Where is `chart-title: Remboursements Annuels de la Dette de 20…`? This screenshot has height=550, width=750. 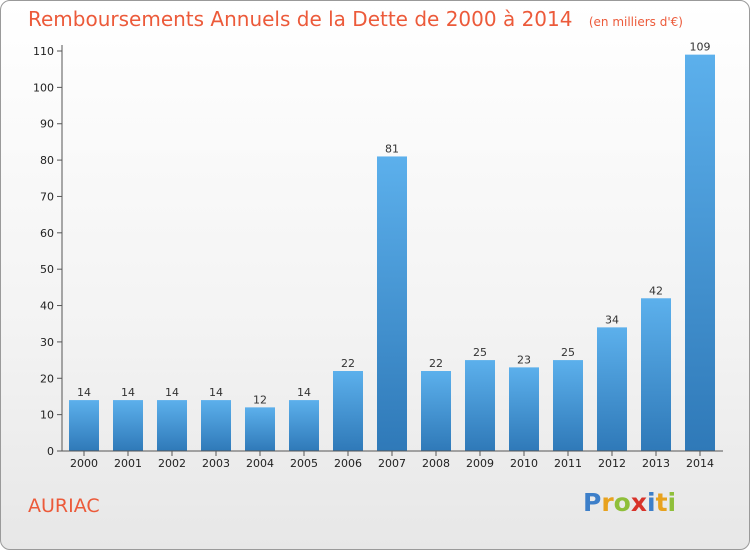 chart-title: Remboursements Annuels de la Dette de 20… is located at coordinates (355, 19).